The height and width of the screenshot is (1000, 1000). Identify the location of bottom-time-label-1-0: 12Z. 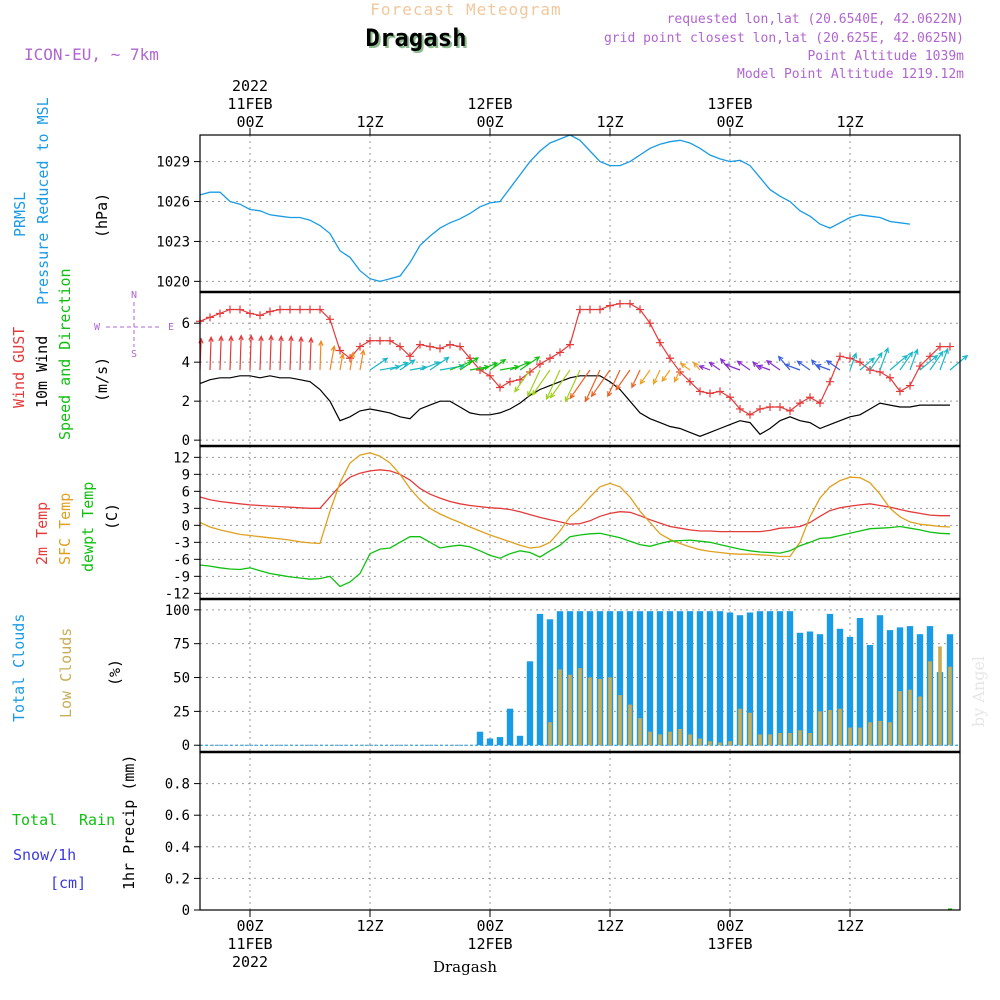
(369, 926).